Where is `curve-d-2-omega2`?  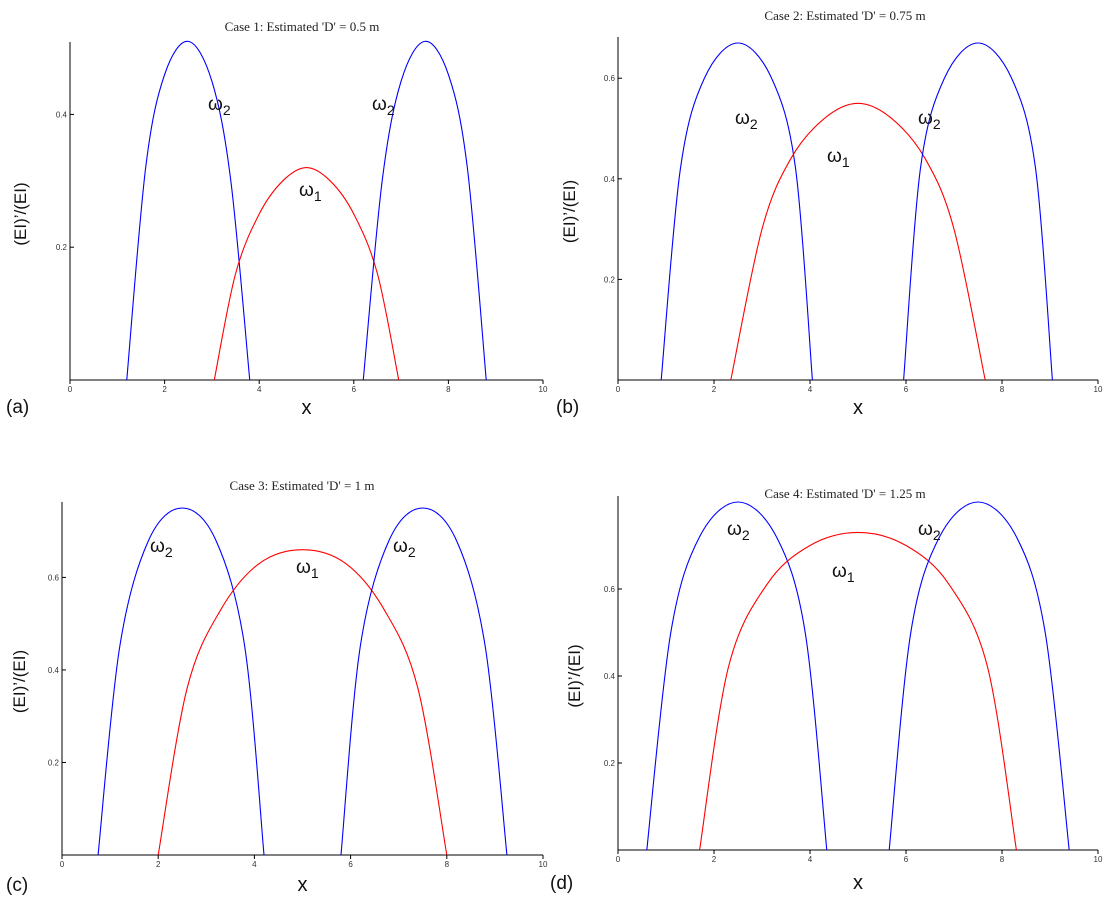 curve-d-2-omega2 is located at coordinates (979, 676).